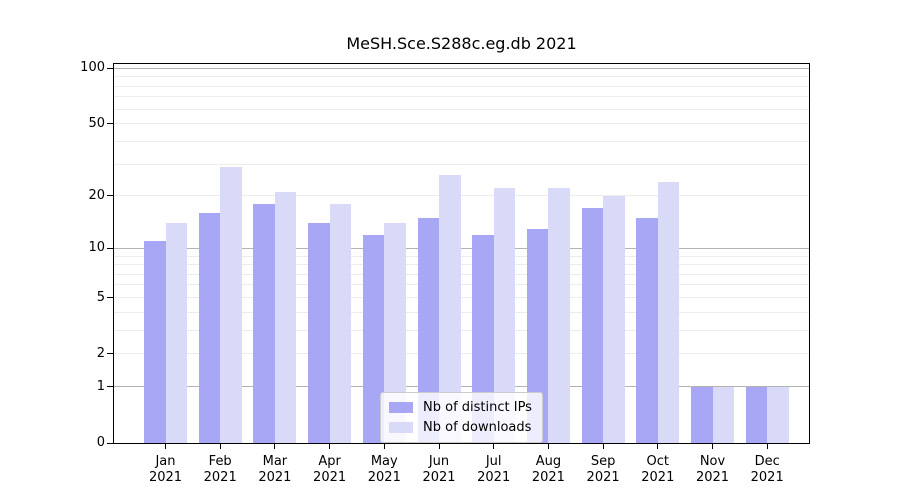 The height and width of the screenshot is (500, 900). What do you see at coordinates (548, 469) in the screenshot?
I see `x-tick-label: Aug 2021` at bounding box center [548, 469].